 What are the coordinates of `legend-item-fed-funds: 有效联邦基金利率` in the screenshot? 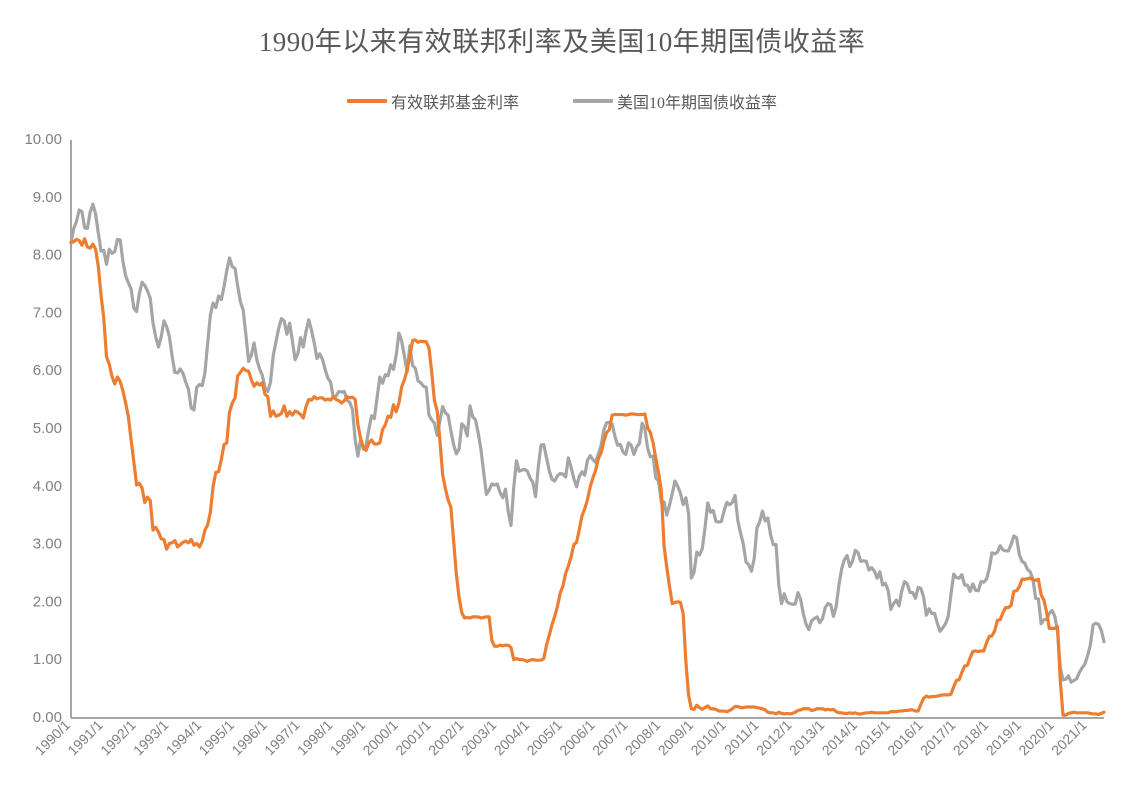 It's located at (432, 101).